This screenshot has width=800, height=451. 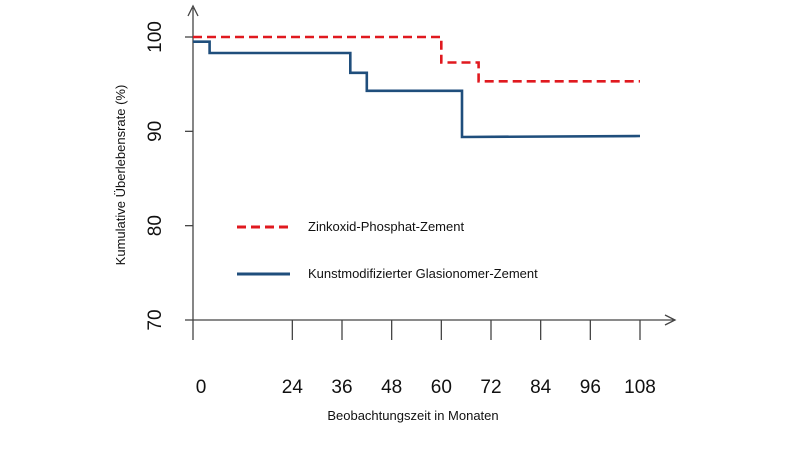 What do you see at coordinates (490, 387) in the screenshot?
I see `x-tick-label: 72` at bounding box center [490, 387].